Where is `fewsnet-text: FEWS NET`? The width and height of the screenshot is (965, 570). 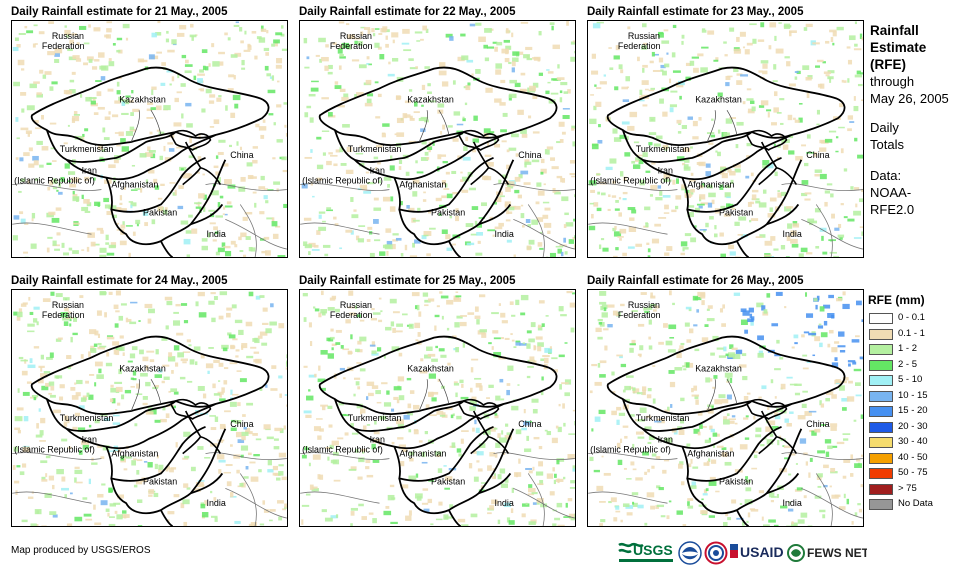 fewsnet-text: FEWS NET is located at coordinates (837, 553).